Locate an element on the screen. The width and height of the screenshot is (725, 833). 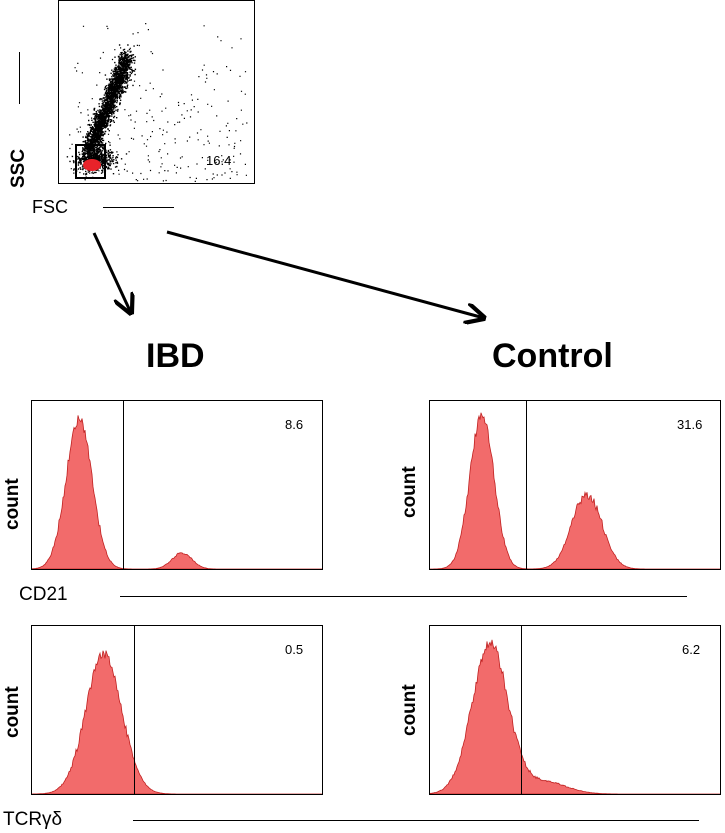
gated-population is located at coordinates (92, 165).